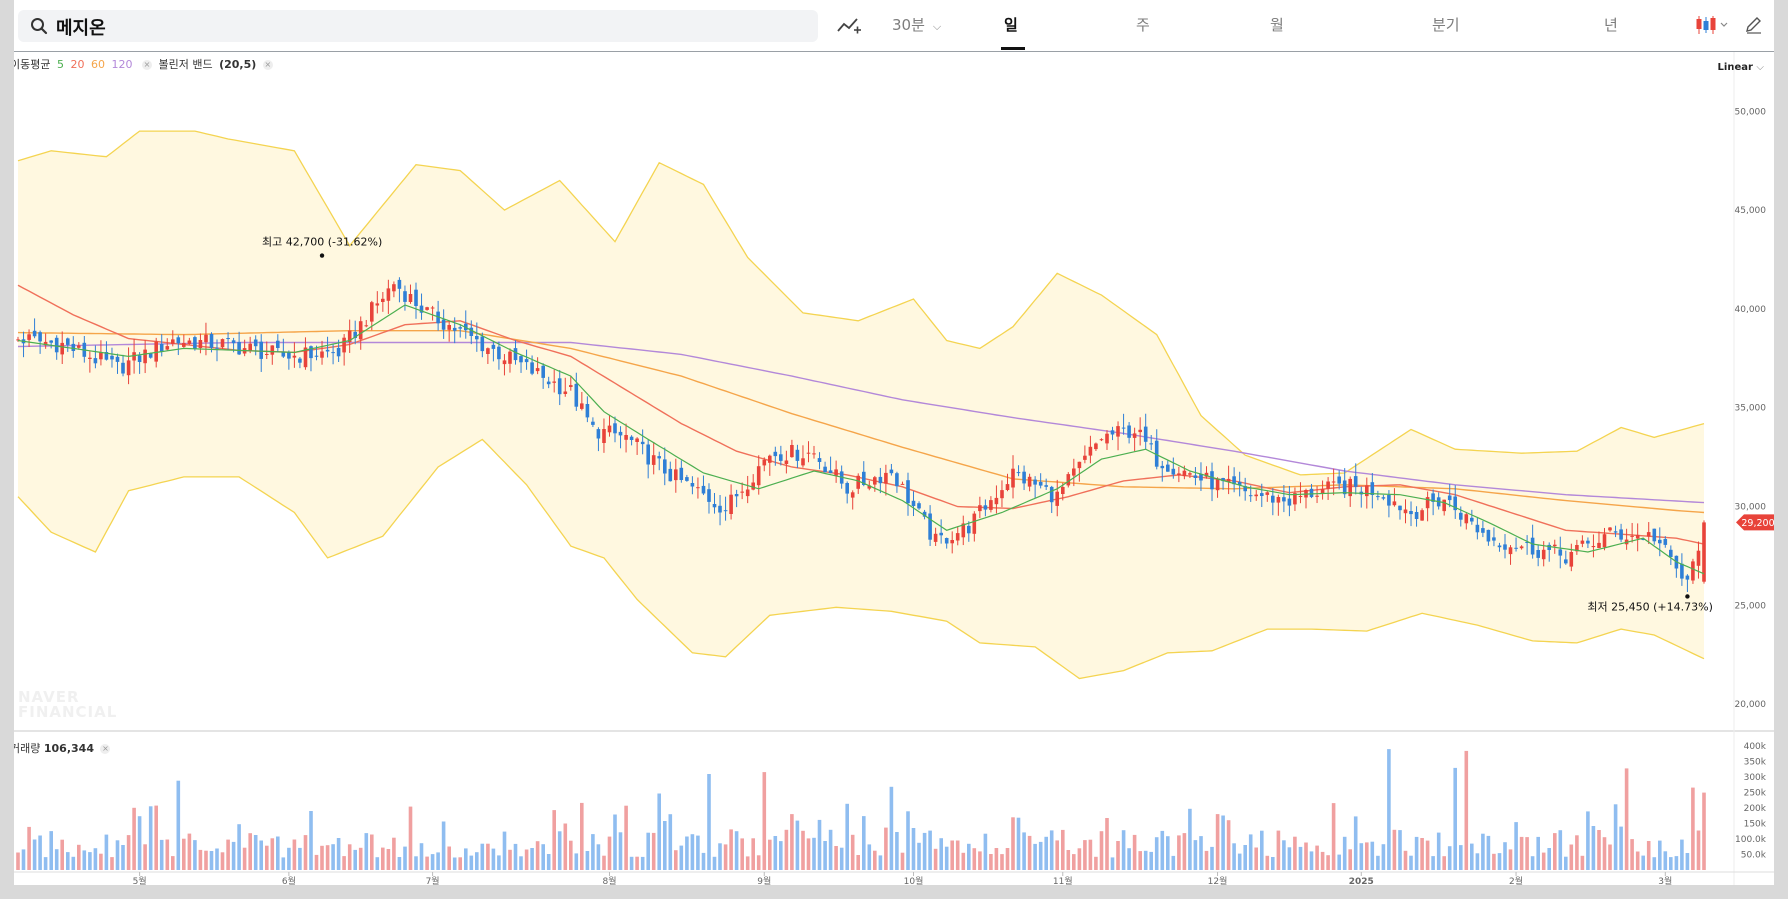 The height and width of the screenshot is (899, 1788). I want to click on remove-volume-icon: ×, so click(105, 749).